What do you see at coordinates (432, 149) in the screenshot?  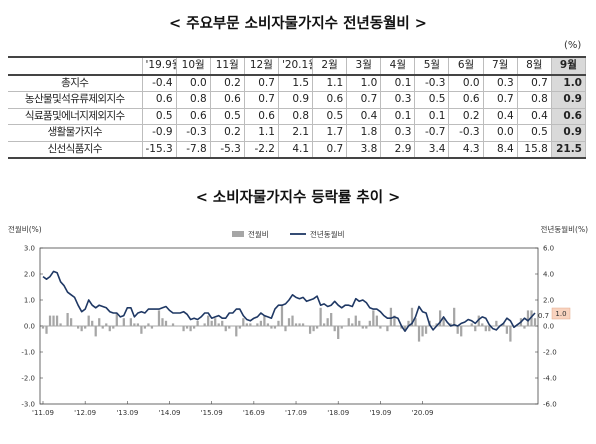 I see `table-cell: 3.4` at bounding box center [432, 149].